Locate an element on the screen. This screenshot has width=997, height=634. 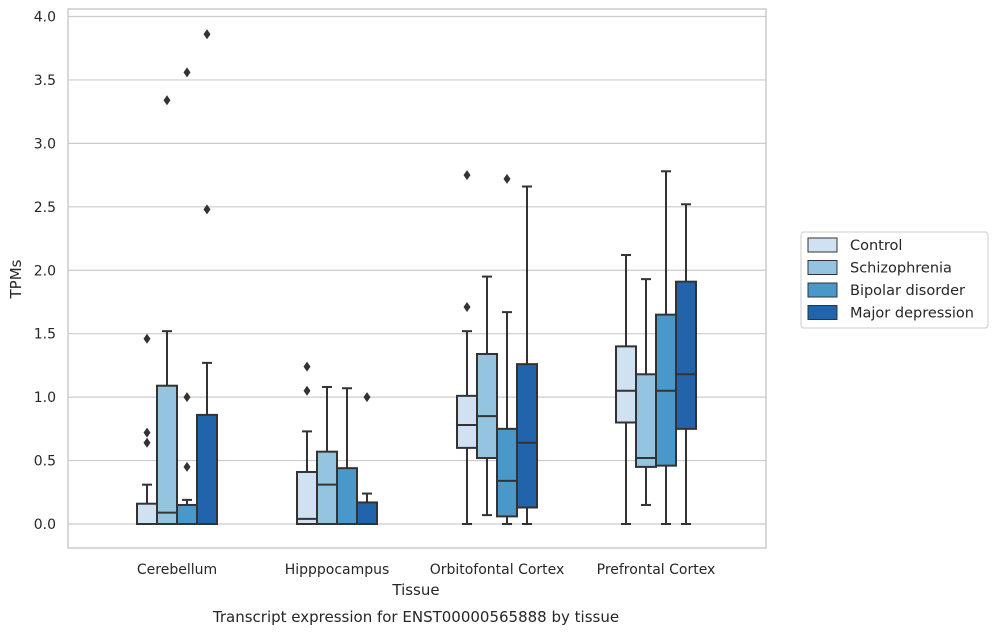
y-tick-label: 3.5 is located at coordinates (45, 81).